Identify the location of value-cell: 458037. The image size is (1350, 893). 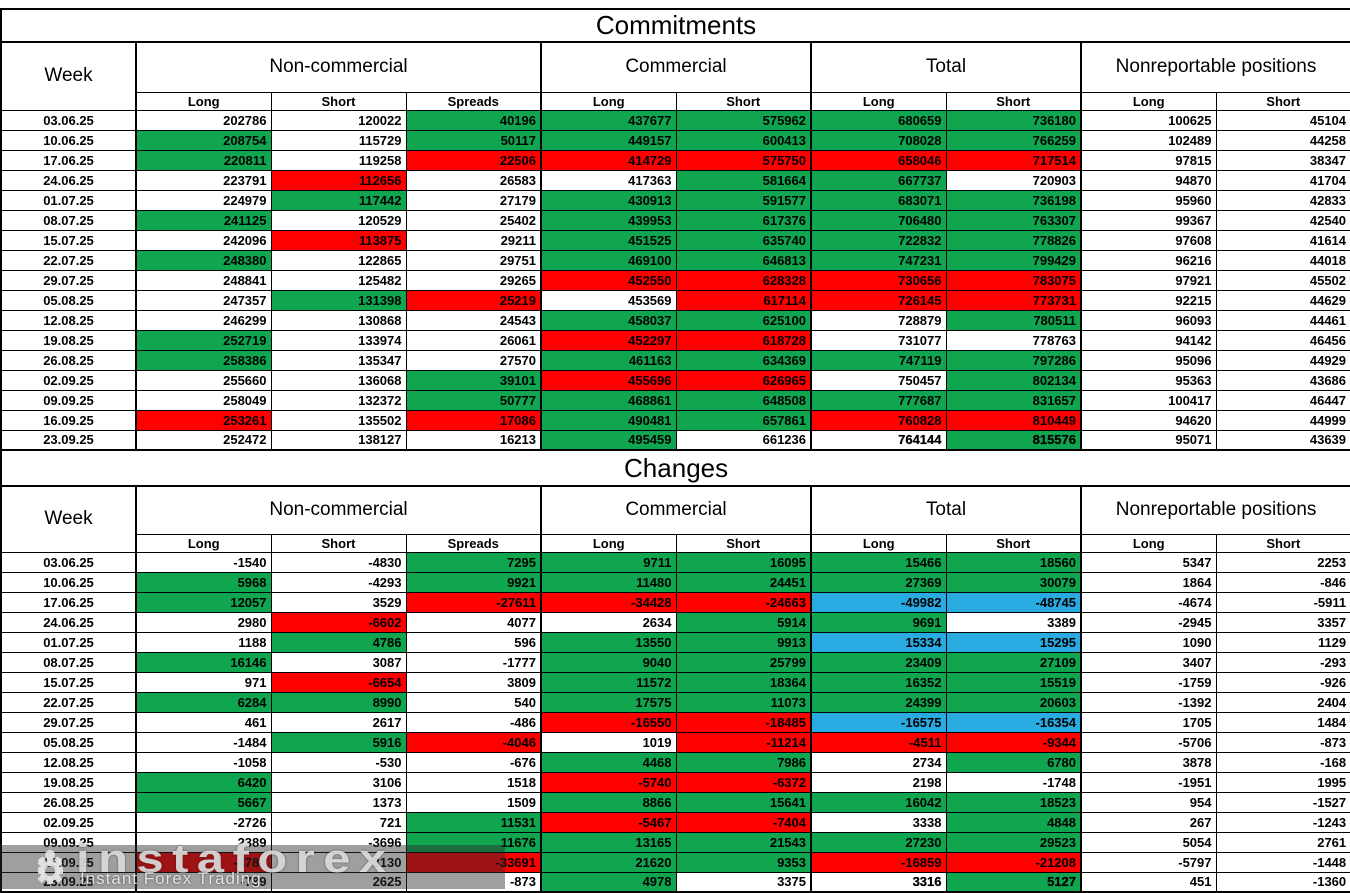
(608, 320).